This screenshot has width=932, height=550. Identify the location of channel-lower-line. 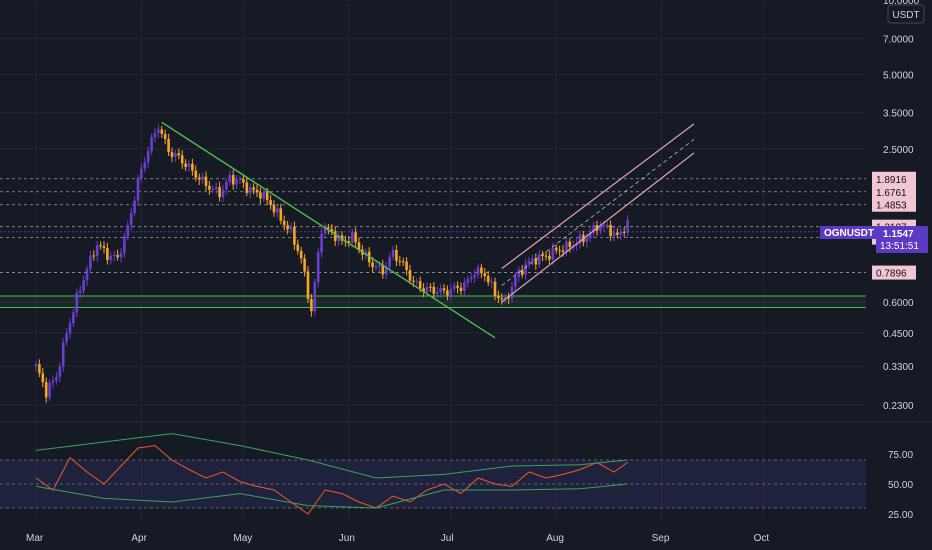
(598, 227).